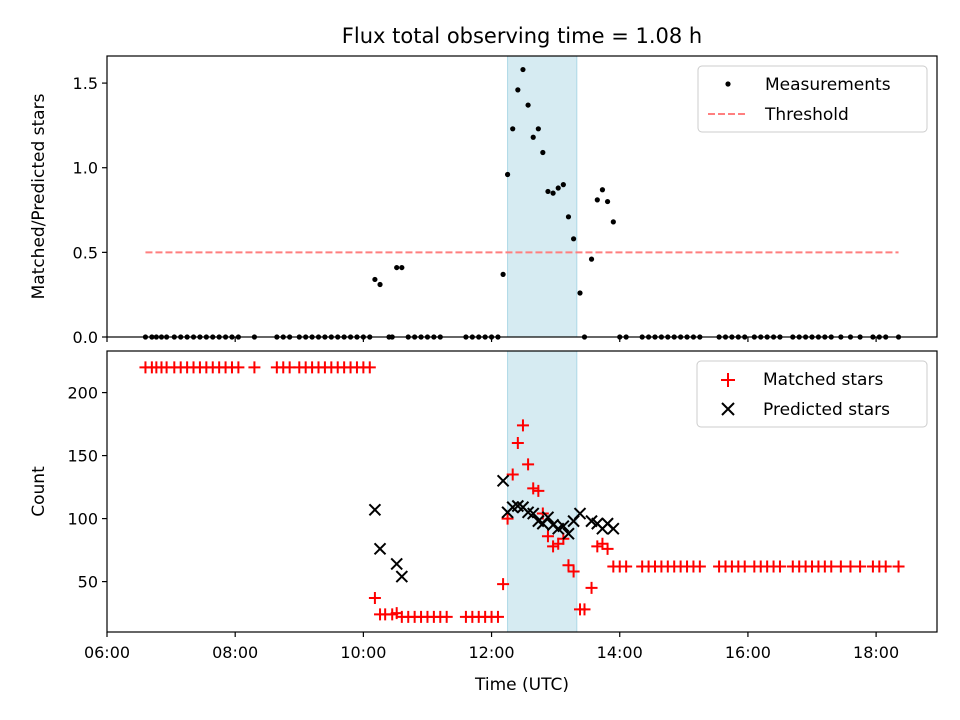 The width and height of the screenshot is (960, 720). What do you see at coordinates (82, 456) in the screenshot?
I see `y-tick-label: 150` at bounding box center [82, 456].